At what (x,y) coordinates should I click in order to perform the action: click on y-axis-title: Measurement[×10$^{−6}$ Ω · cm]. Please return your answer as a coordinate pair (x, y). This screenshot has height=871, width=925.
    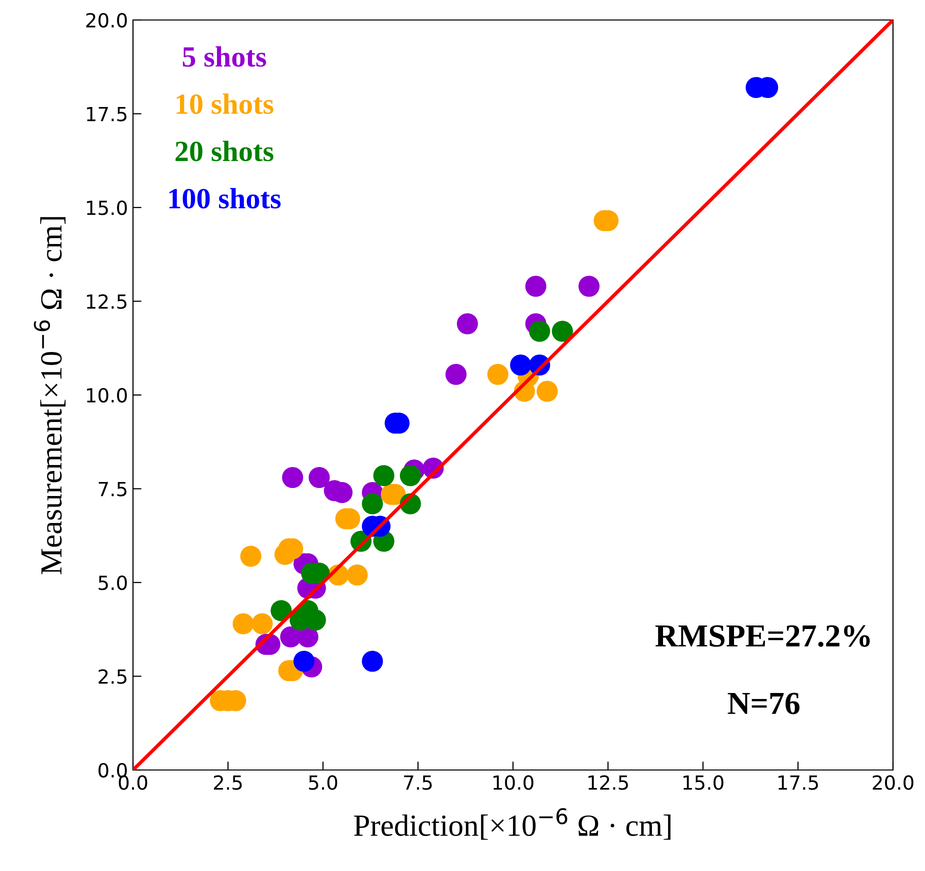
    Looking at the image, I should click on (50, 395).